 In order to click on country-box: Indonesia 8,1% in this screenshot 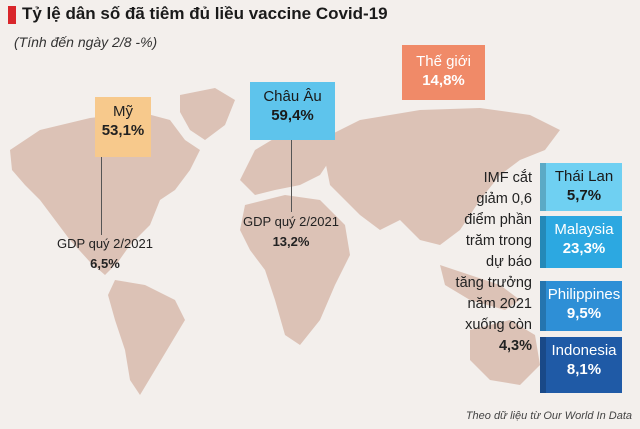, I will do `click(581, 365)`.